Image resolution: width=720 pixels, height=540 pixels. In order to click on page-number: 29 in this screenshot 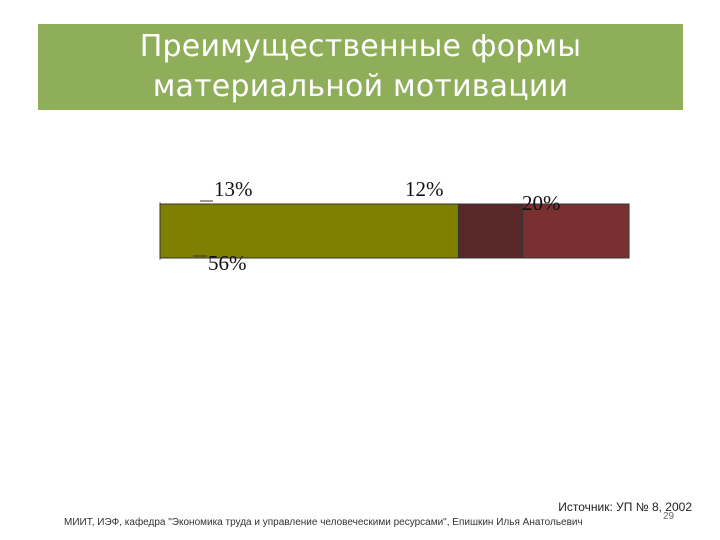, I will do `click(669, 516)`.